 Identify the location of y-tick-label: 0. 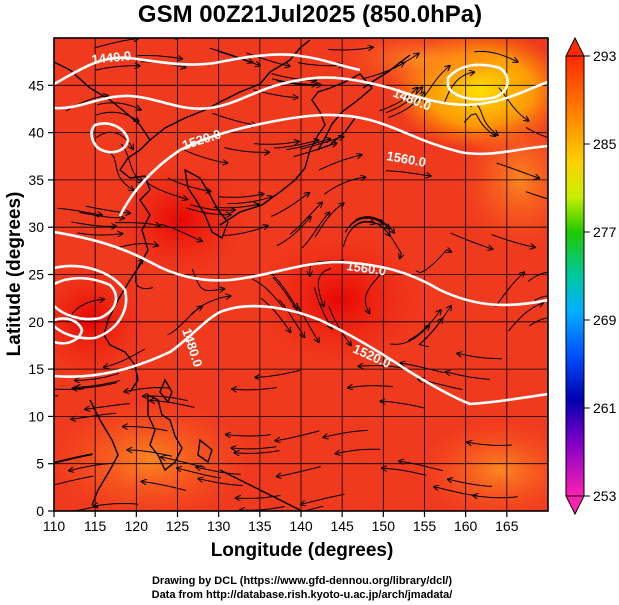
(40, 511).